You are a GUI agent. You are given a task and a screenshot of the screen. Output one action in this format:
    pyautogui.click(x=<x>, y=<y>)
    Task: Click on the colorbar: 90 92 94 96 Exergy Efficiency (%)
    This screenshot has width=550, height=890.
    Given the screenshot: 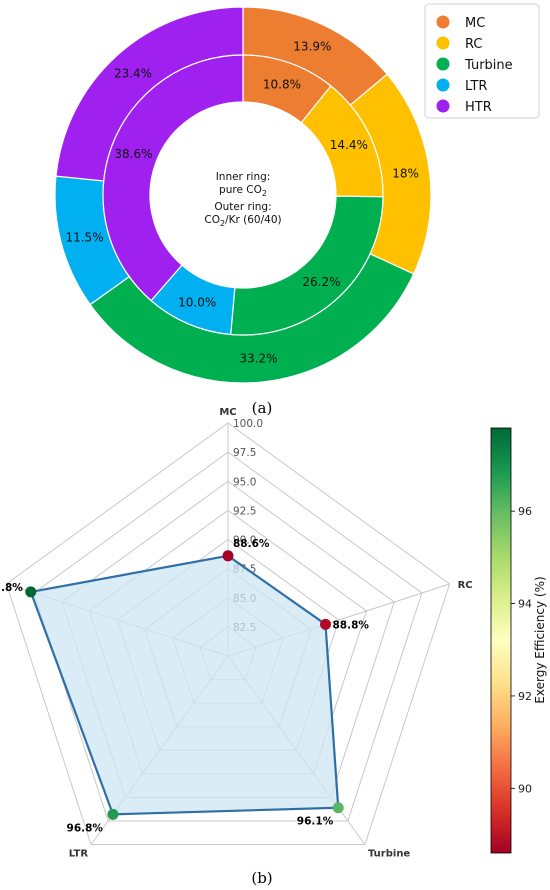 What is the action you would take?
    pyautogui.click(x=518, y=640)
    